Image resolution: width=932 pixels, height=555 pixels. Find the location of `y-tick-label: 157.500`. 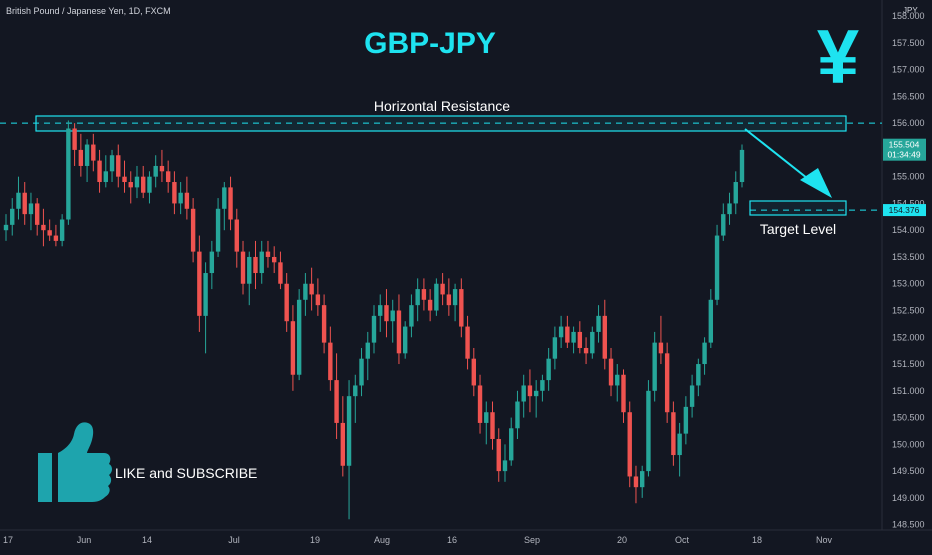

y-tick-label: 157.500 is located at coordinates (908, 43).